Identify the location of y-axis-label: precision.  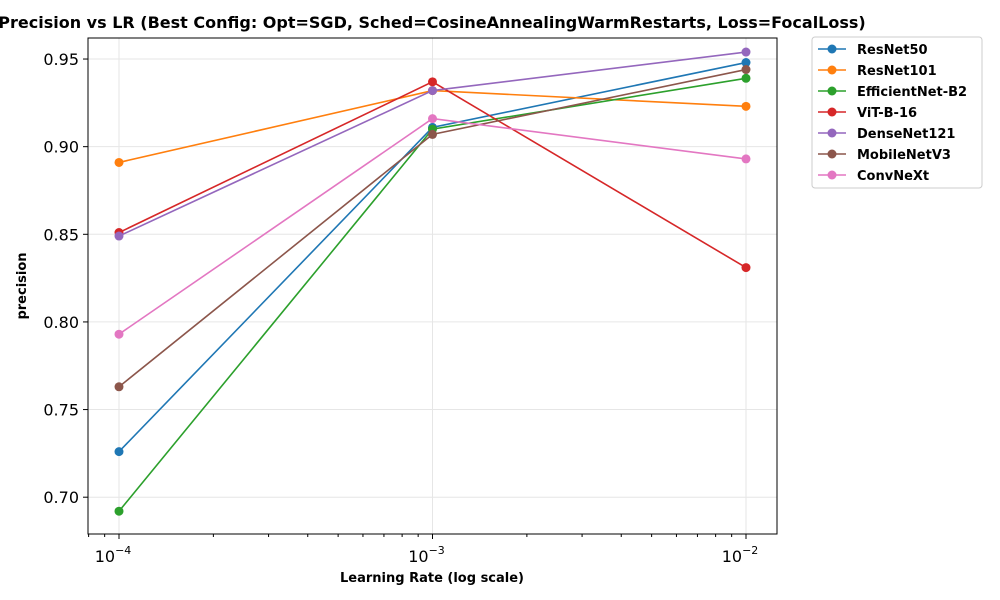
(22, 285).